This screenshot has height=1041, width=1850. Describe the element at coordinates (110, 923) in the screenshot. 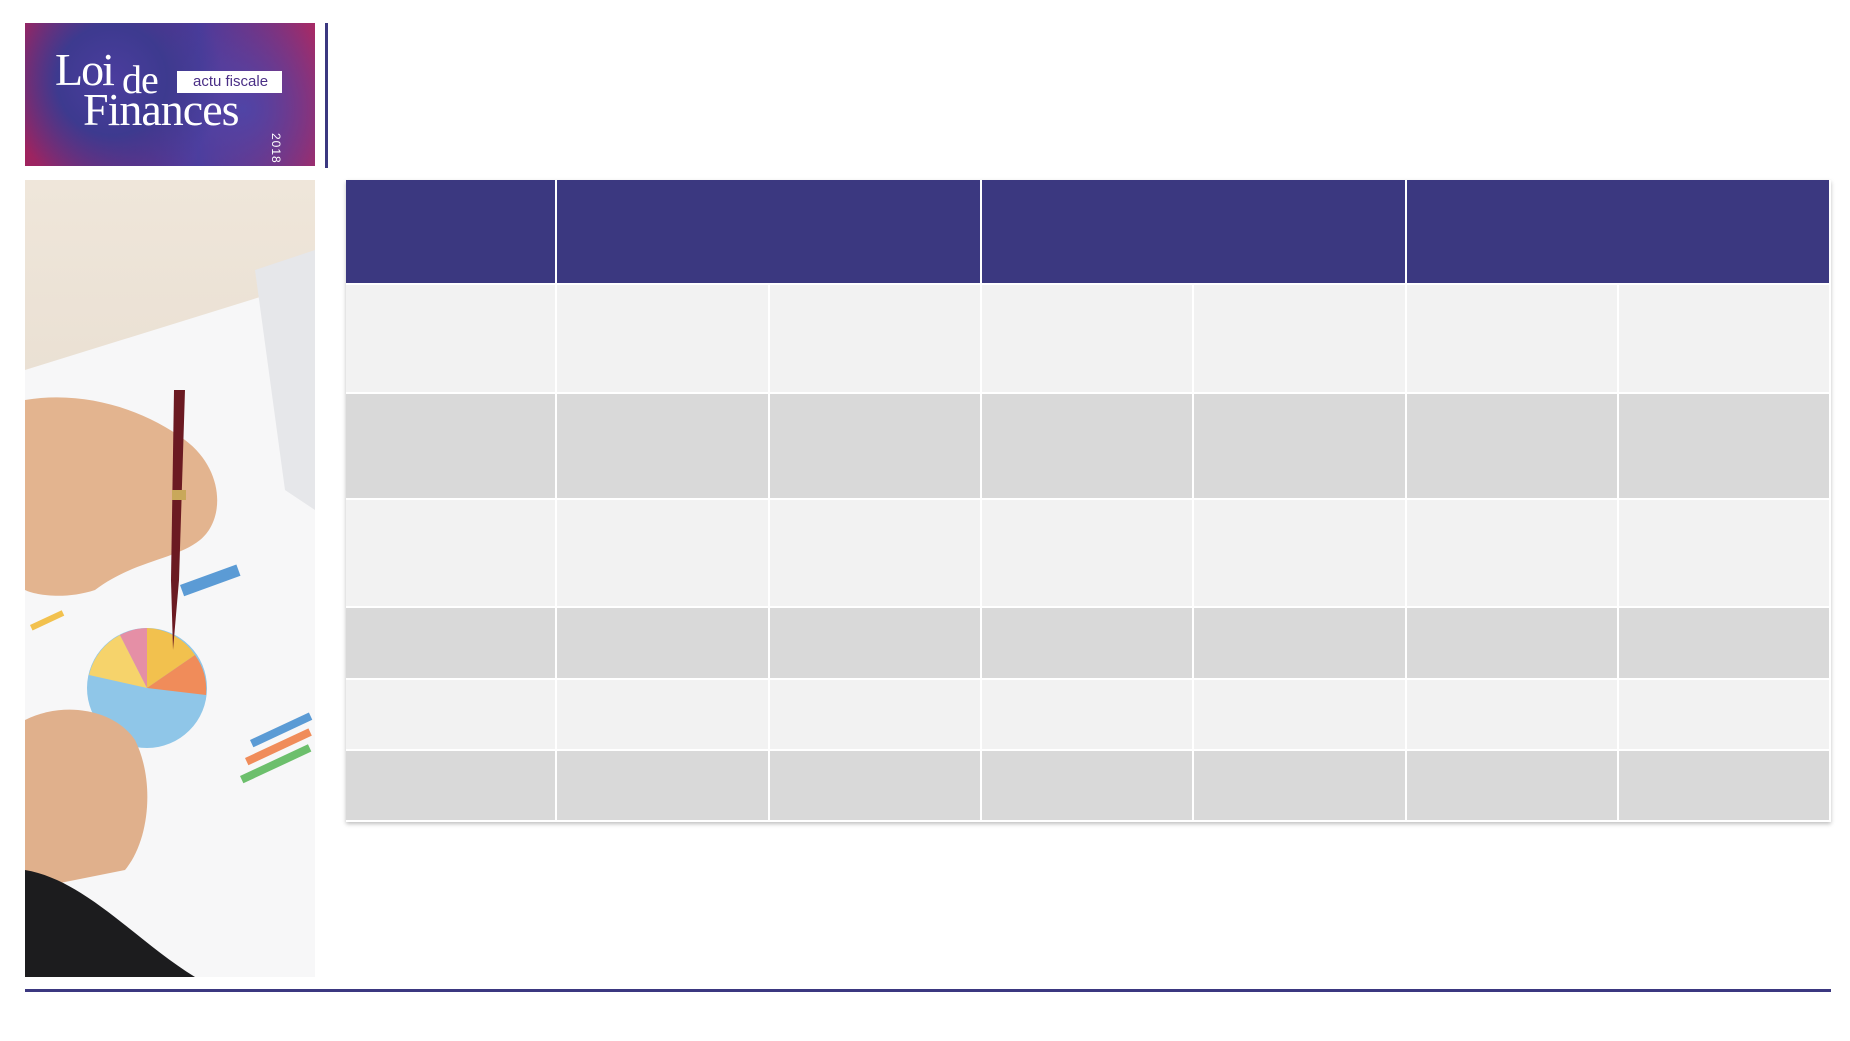

I see `sleeve` at that location.